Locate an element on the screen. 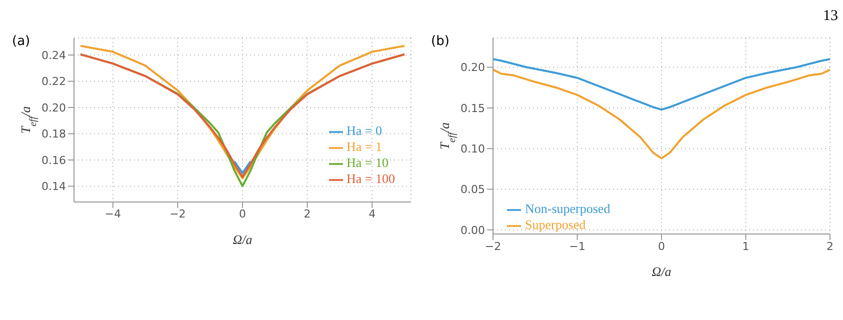 This screenshot has width=843, height=320. legend-label: Ha = 1 is located at coordinates (364, 146).